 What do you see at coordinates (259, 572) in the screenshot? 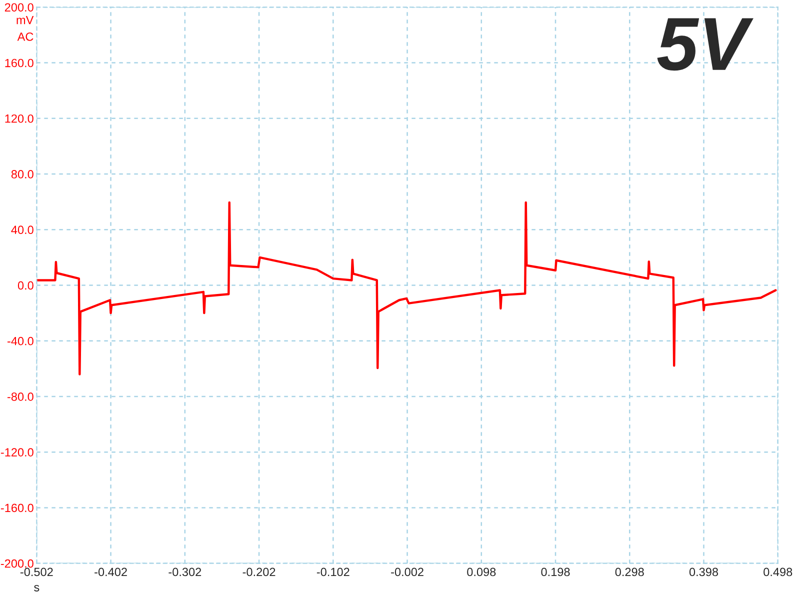
I see `x-tick-label: -0.202` at bounding box center [259, 572].